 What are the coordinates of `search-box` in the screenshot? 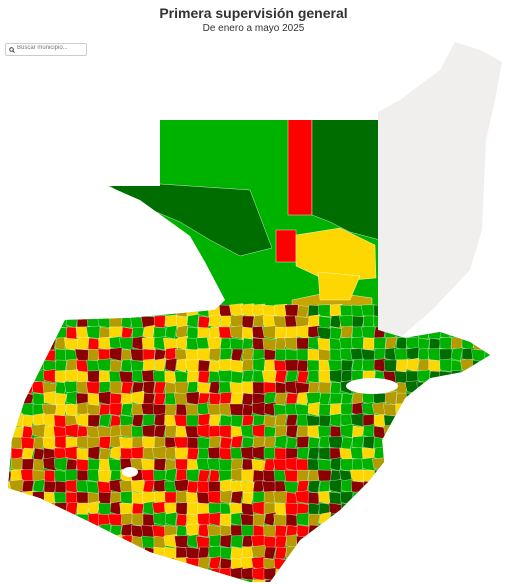 It's located at (46, 49).